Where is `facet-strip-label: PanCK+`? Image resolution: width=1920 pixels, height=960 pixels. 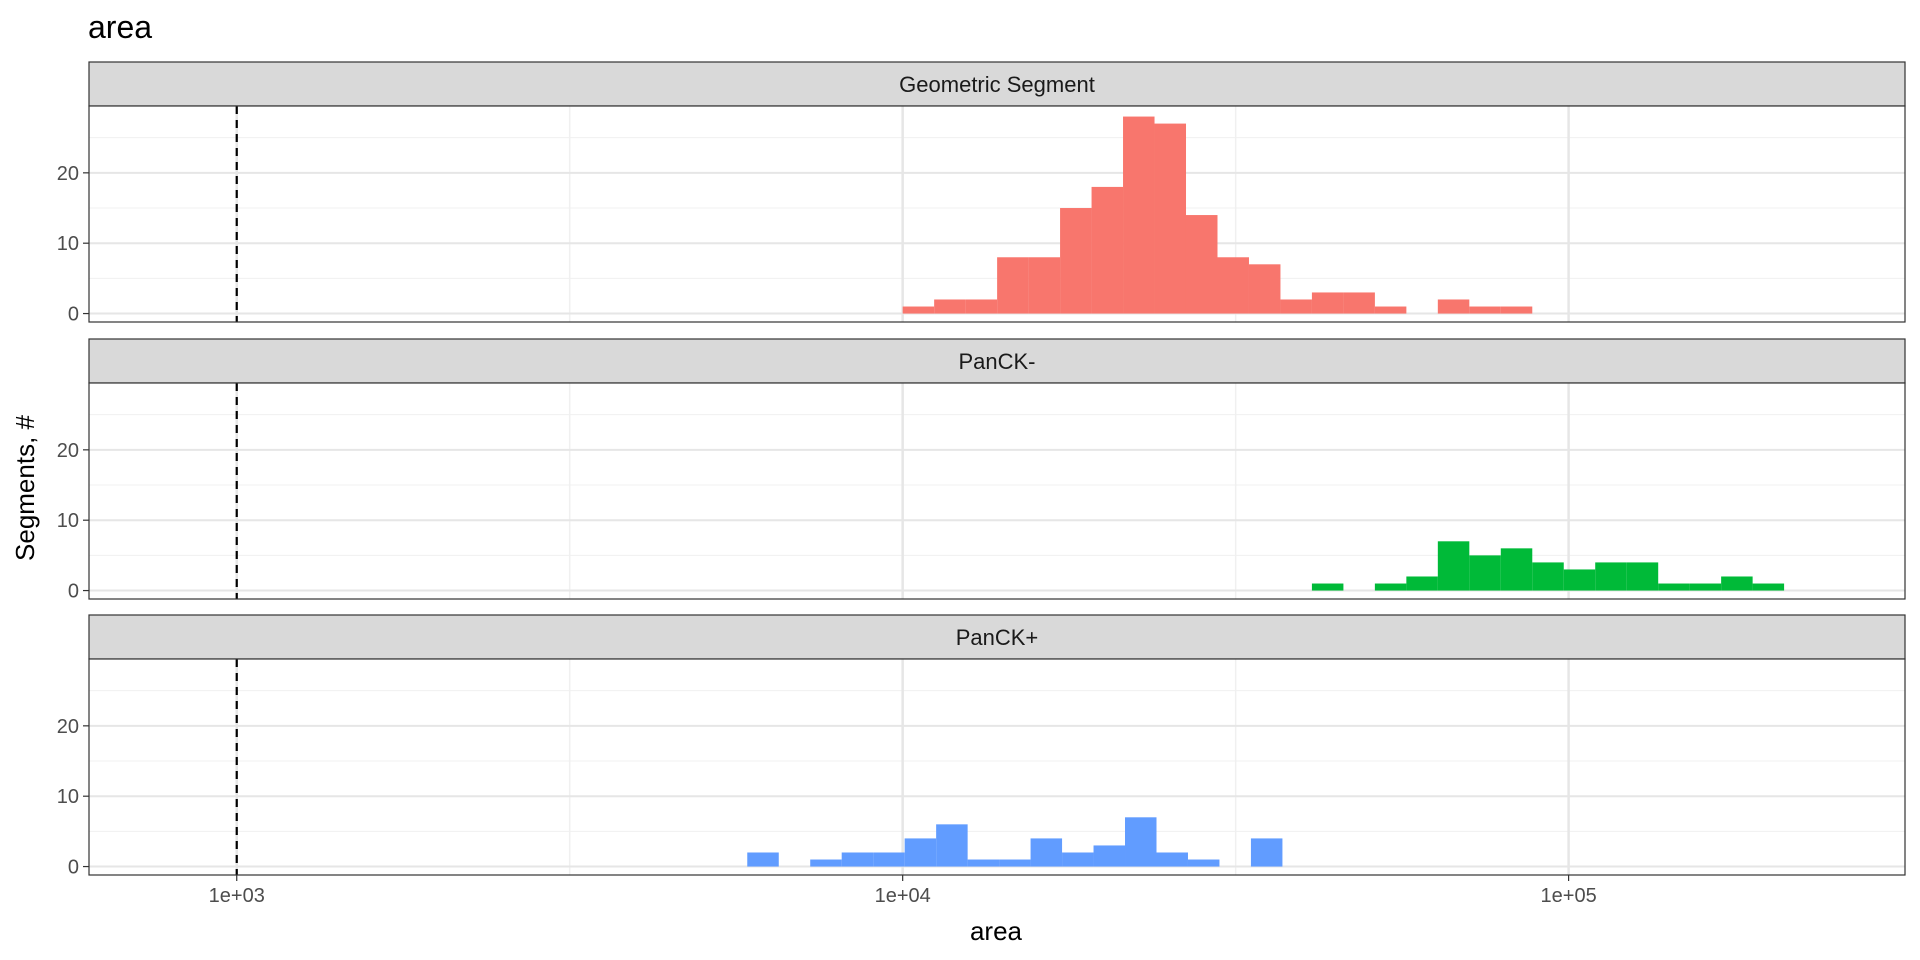
facet-strip-label: PanCK+ is located at coordinates (997, 637).